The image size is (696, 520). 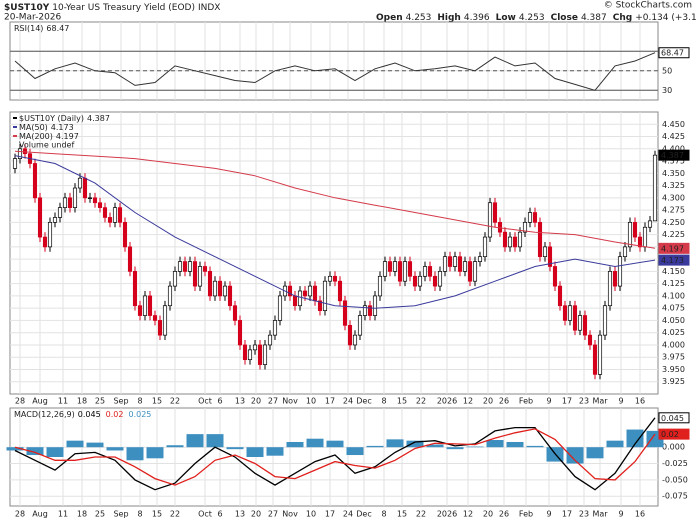 What do you see at coordinates (548, 401) in the screenshot?
I see `x-tick-label: 9` at bounding box center [548, 401].